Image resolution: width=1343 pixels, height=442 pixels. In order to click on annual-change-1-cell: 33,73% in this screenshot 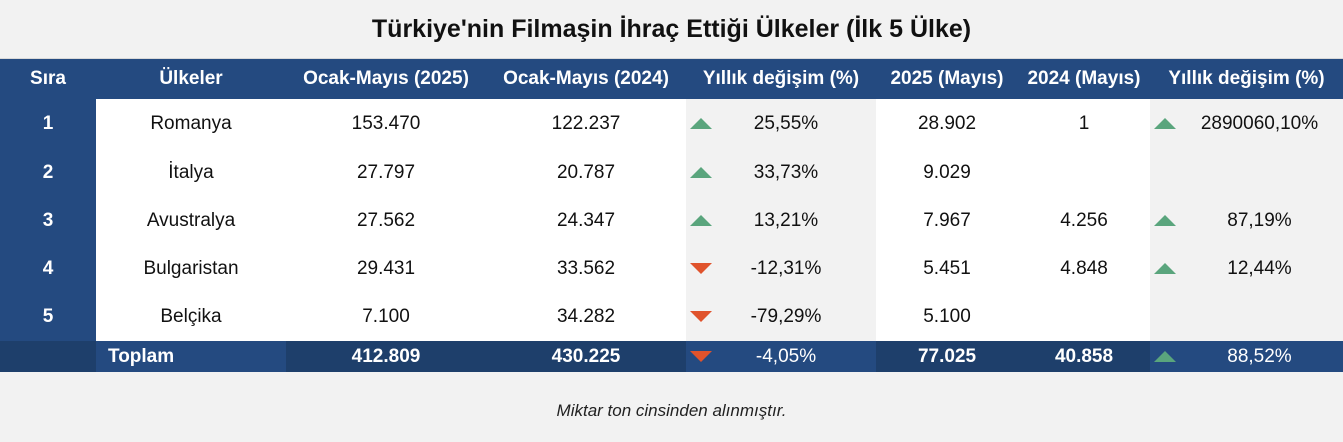, I will do `click(781, 173)`.